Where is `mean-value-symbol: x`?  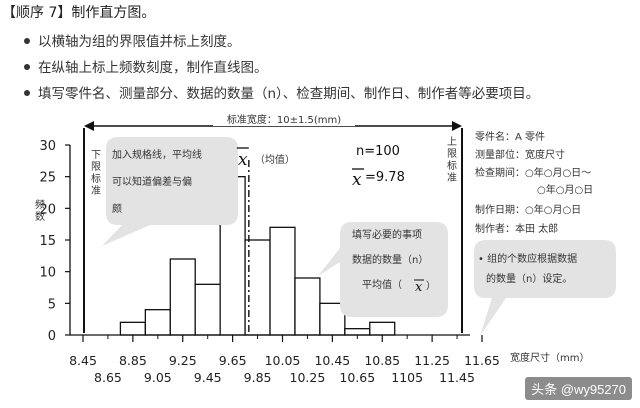 mean-value-symbol: x is located at coordinates (357, 180).